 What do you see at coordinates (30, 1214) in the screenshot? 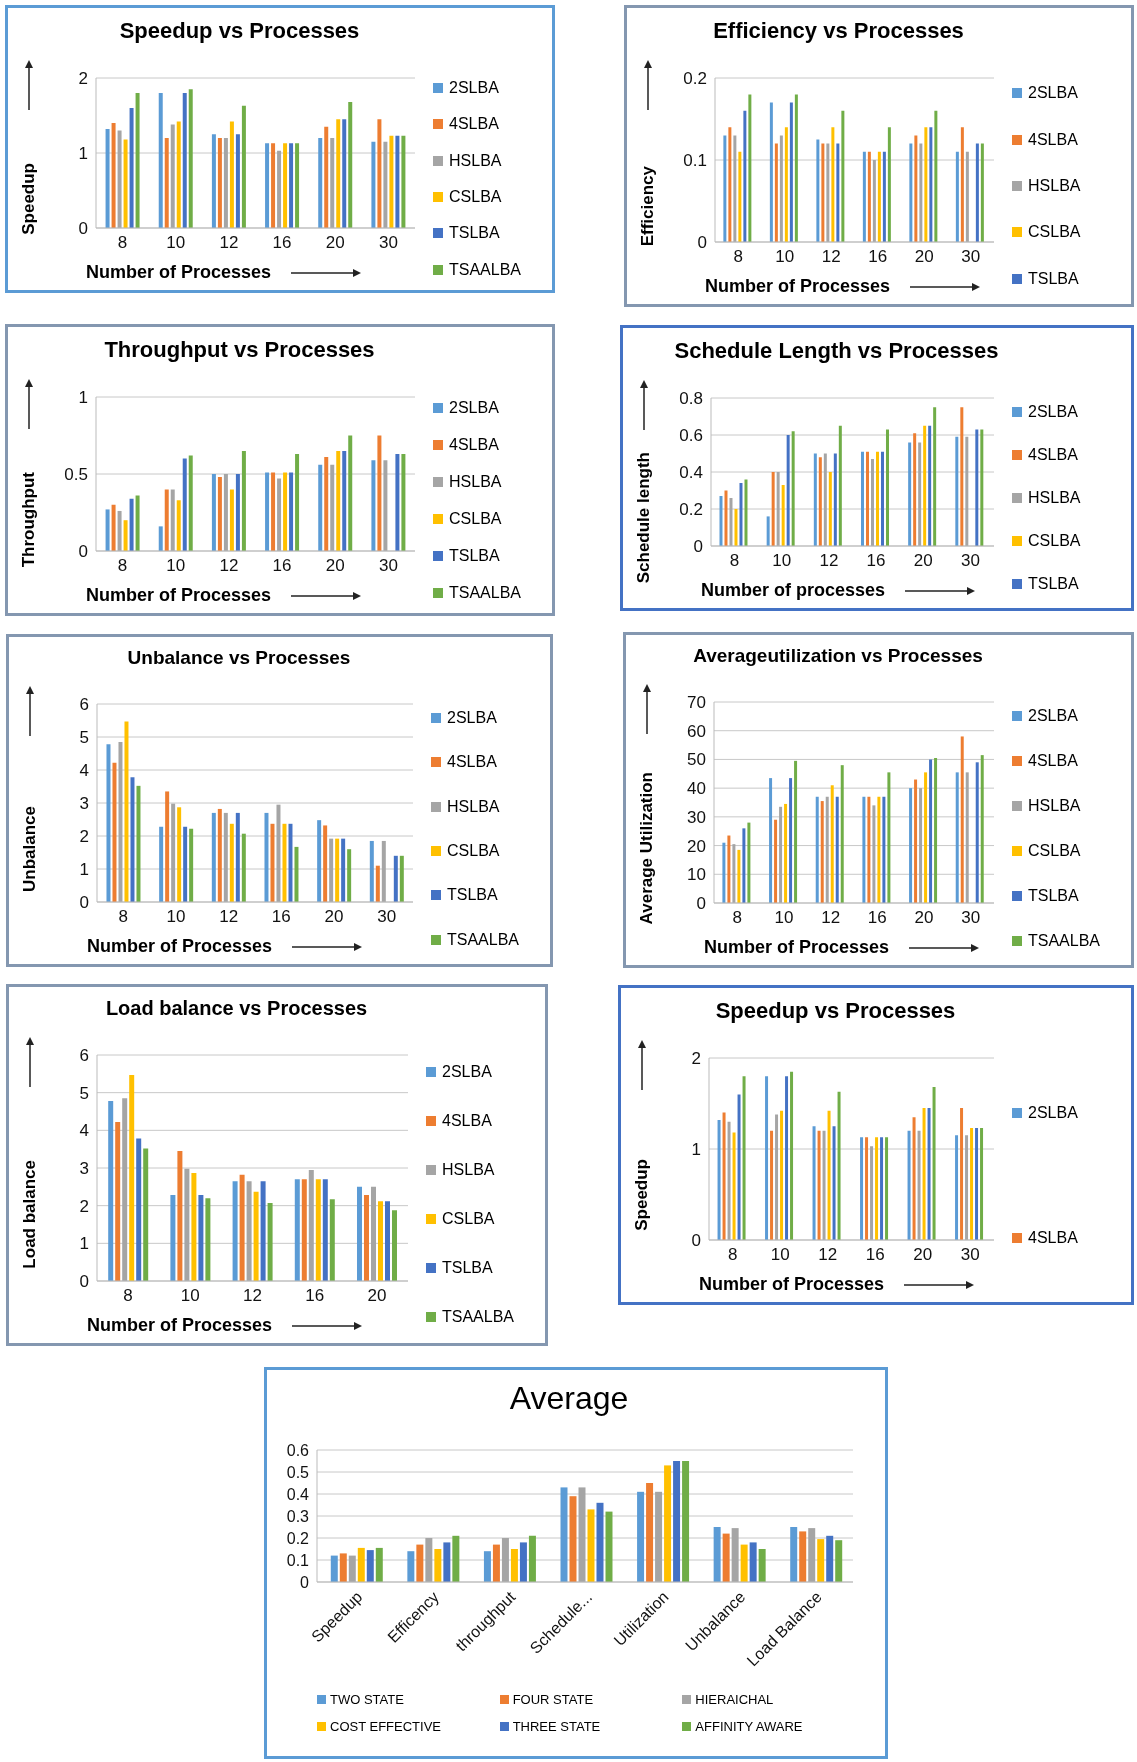
I see `y-axis-title: Load balance` at bounding box center [30, 1214].